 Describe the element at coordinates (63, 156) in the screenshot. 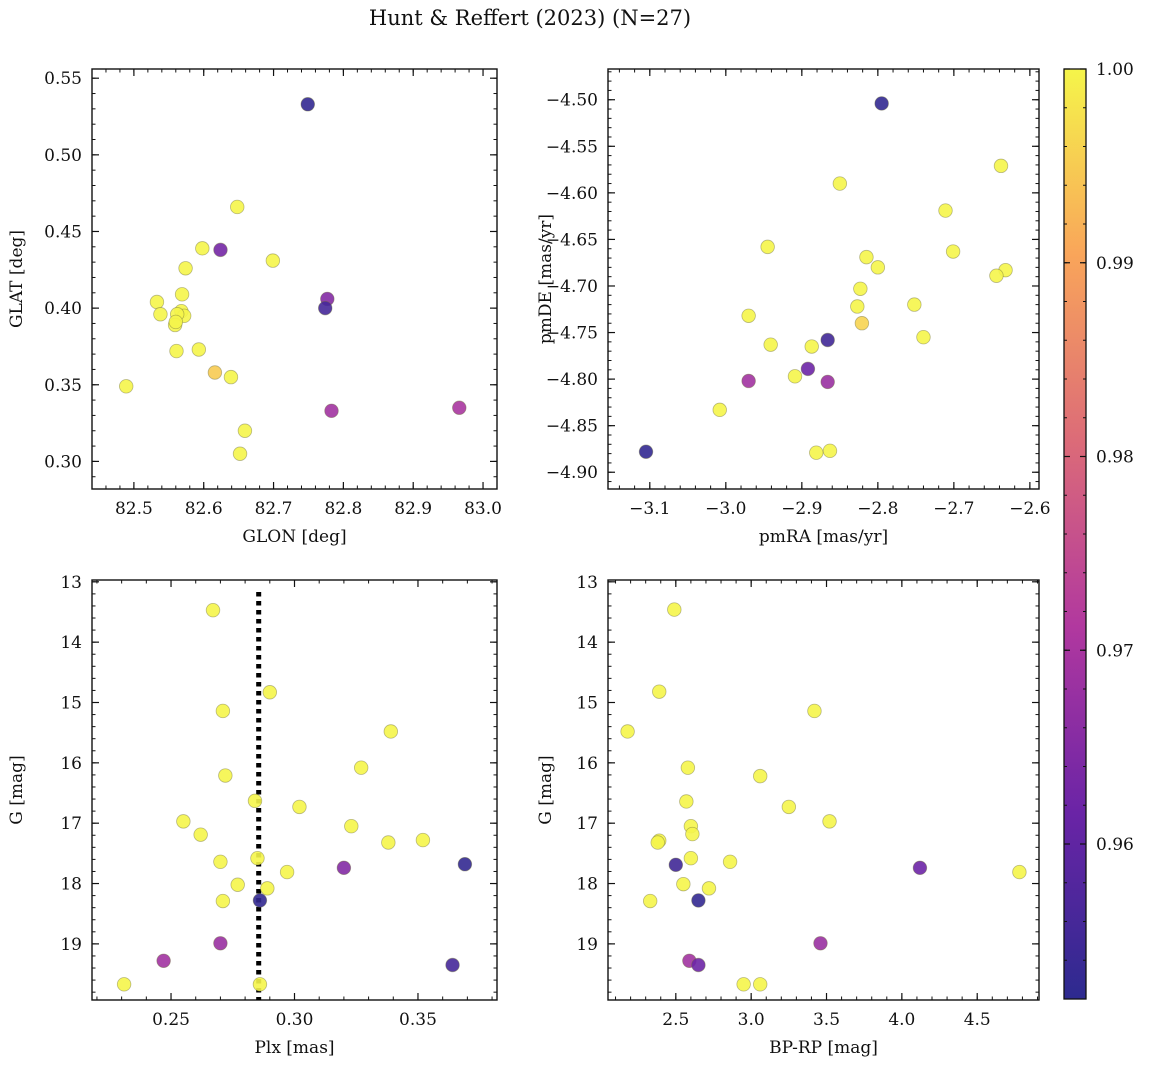

I see `y-tick-label: 0.50` at that location.